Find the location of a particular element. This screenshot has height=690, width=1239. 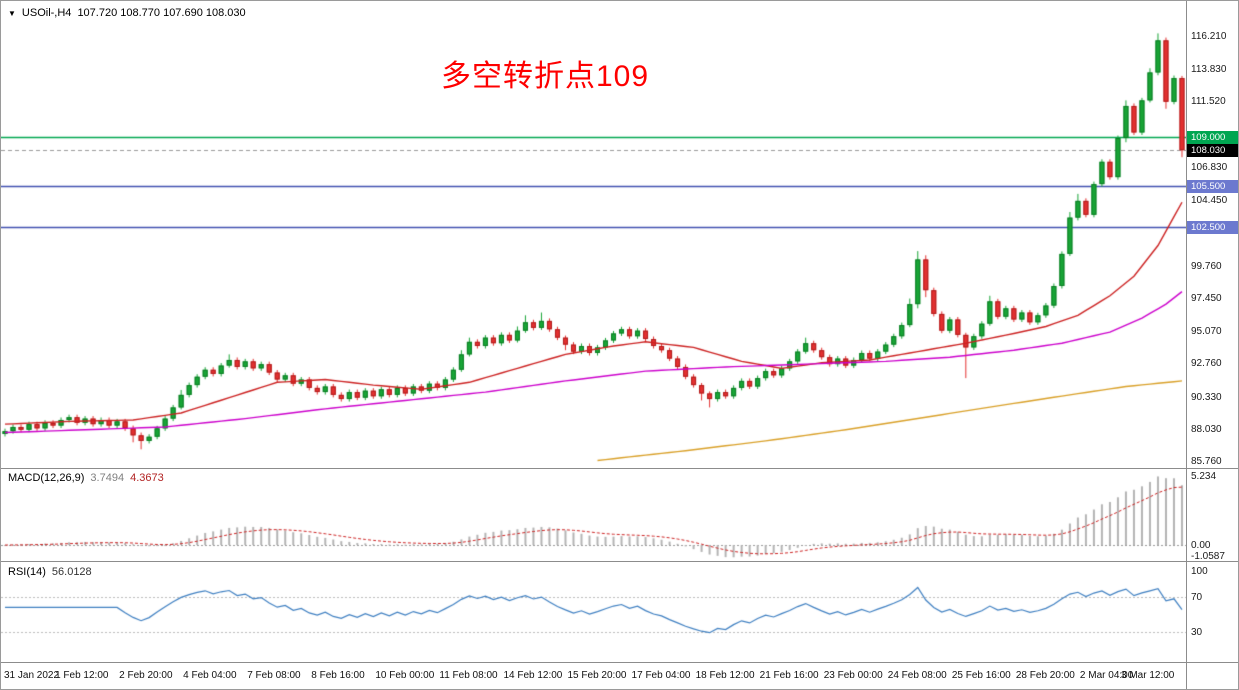

price-tick-label: 104.450 is located at coordinates (1209, 201).